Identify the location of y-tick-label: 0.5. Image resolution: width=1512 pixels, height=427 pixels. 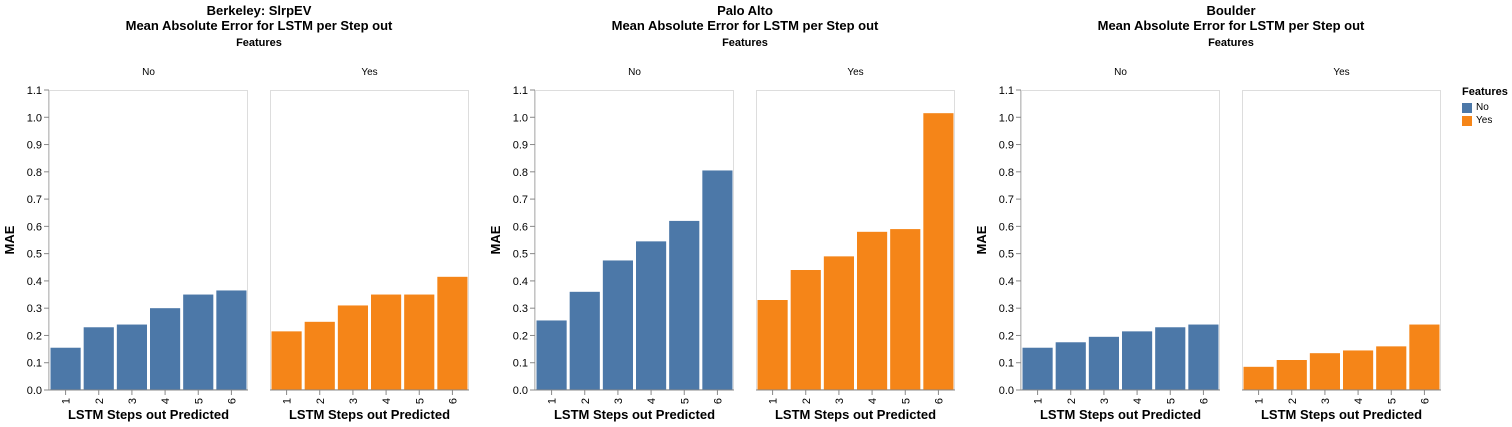
(1006, 255).